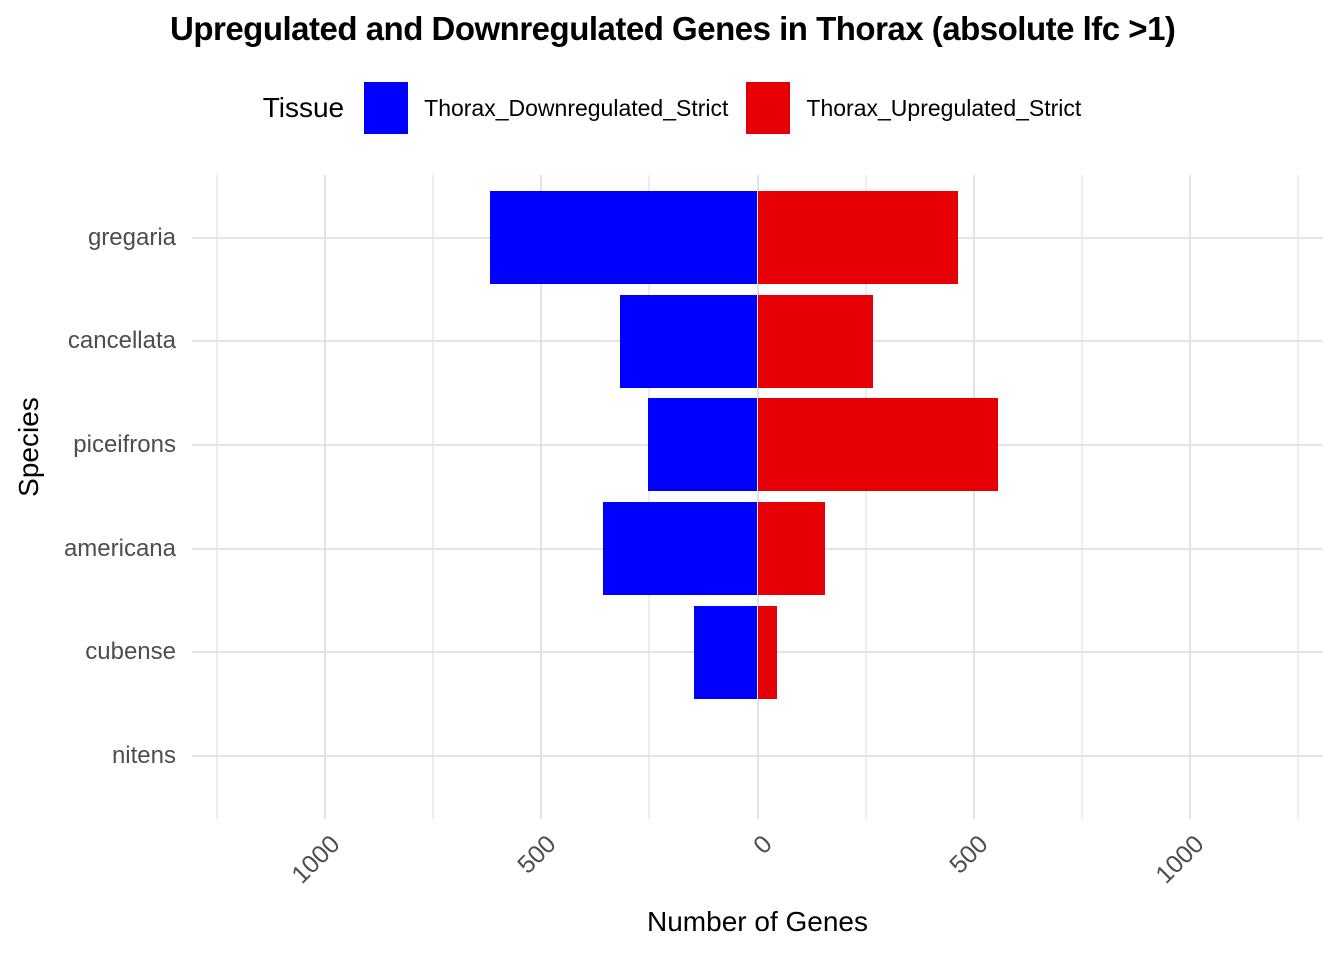 This screenshot has height=960, width=1344. I want to click on bar-piceifrons-downregulated, so click(702, 445).